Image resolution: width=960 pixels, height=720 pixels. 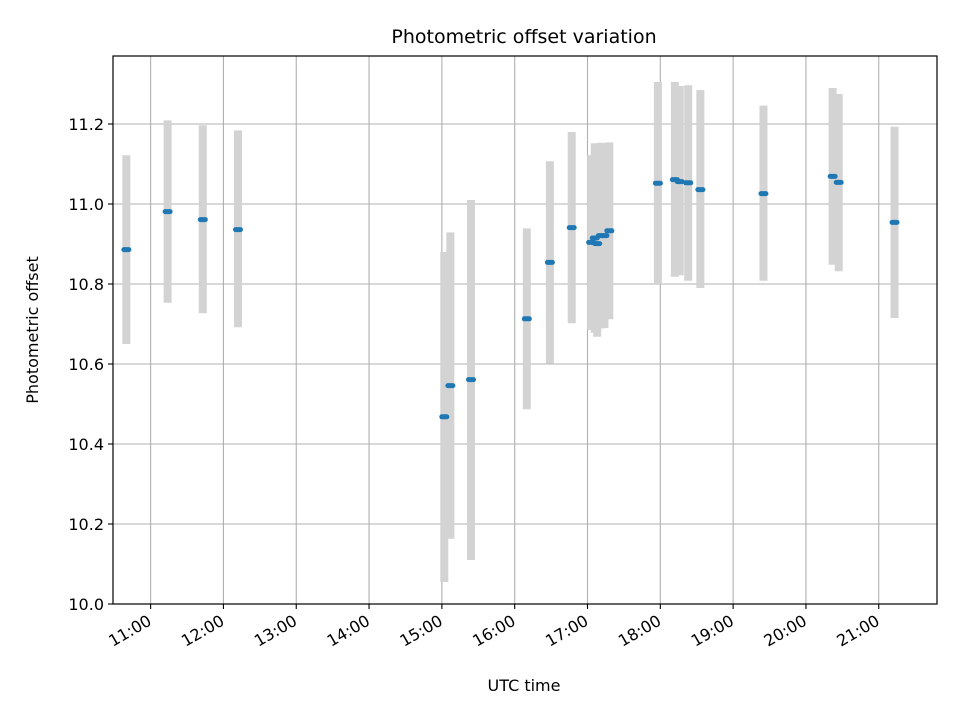 I want to click on x-tick-label: 12:00, so click(x=202, y=631).